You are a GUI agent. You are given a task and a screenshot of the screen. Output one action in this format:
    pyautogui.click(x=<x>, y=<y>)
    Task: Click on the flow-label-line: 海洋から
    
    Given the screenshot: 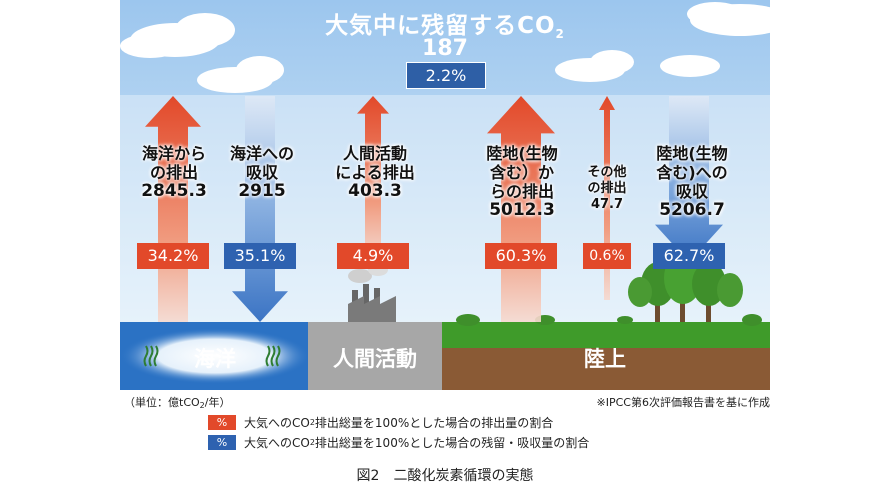 What is the action you would take?
    pyautogui.click(x=173, y=153)
    